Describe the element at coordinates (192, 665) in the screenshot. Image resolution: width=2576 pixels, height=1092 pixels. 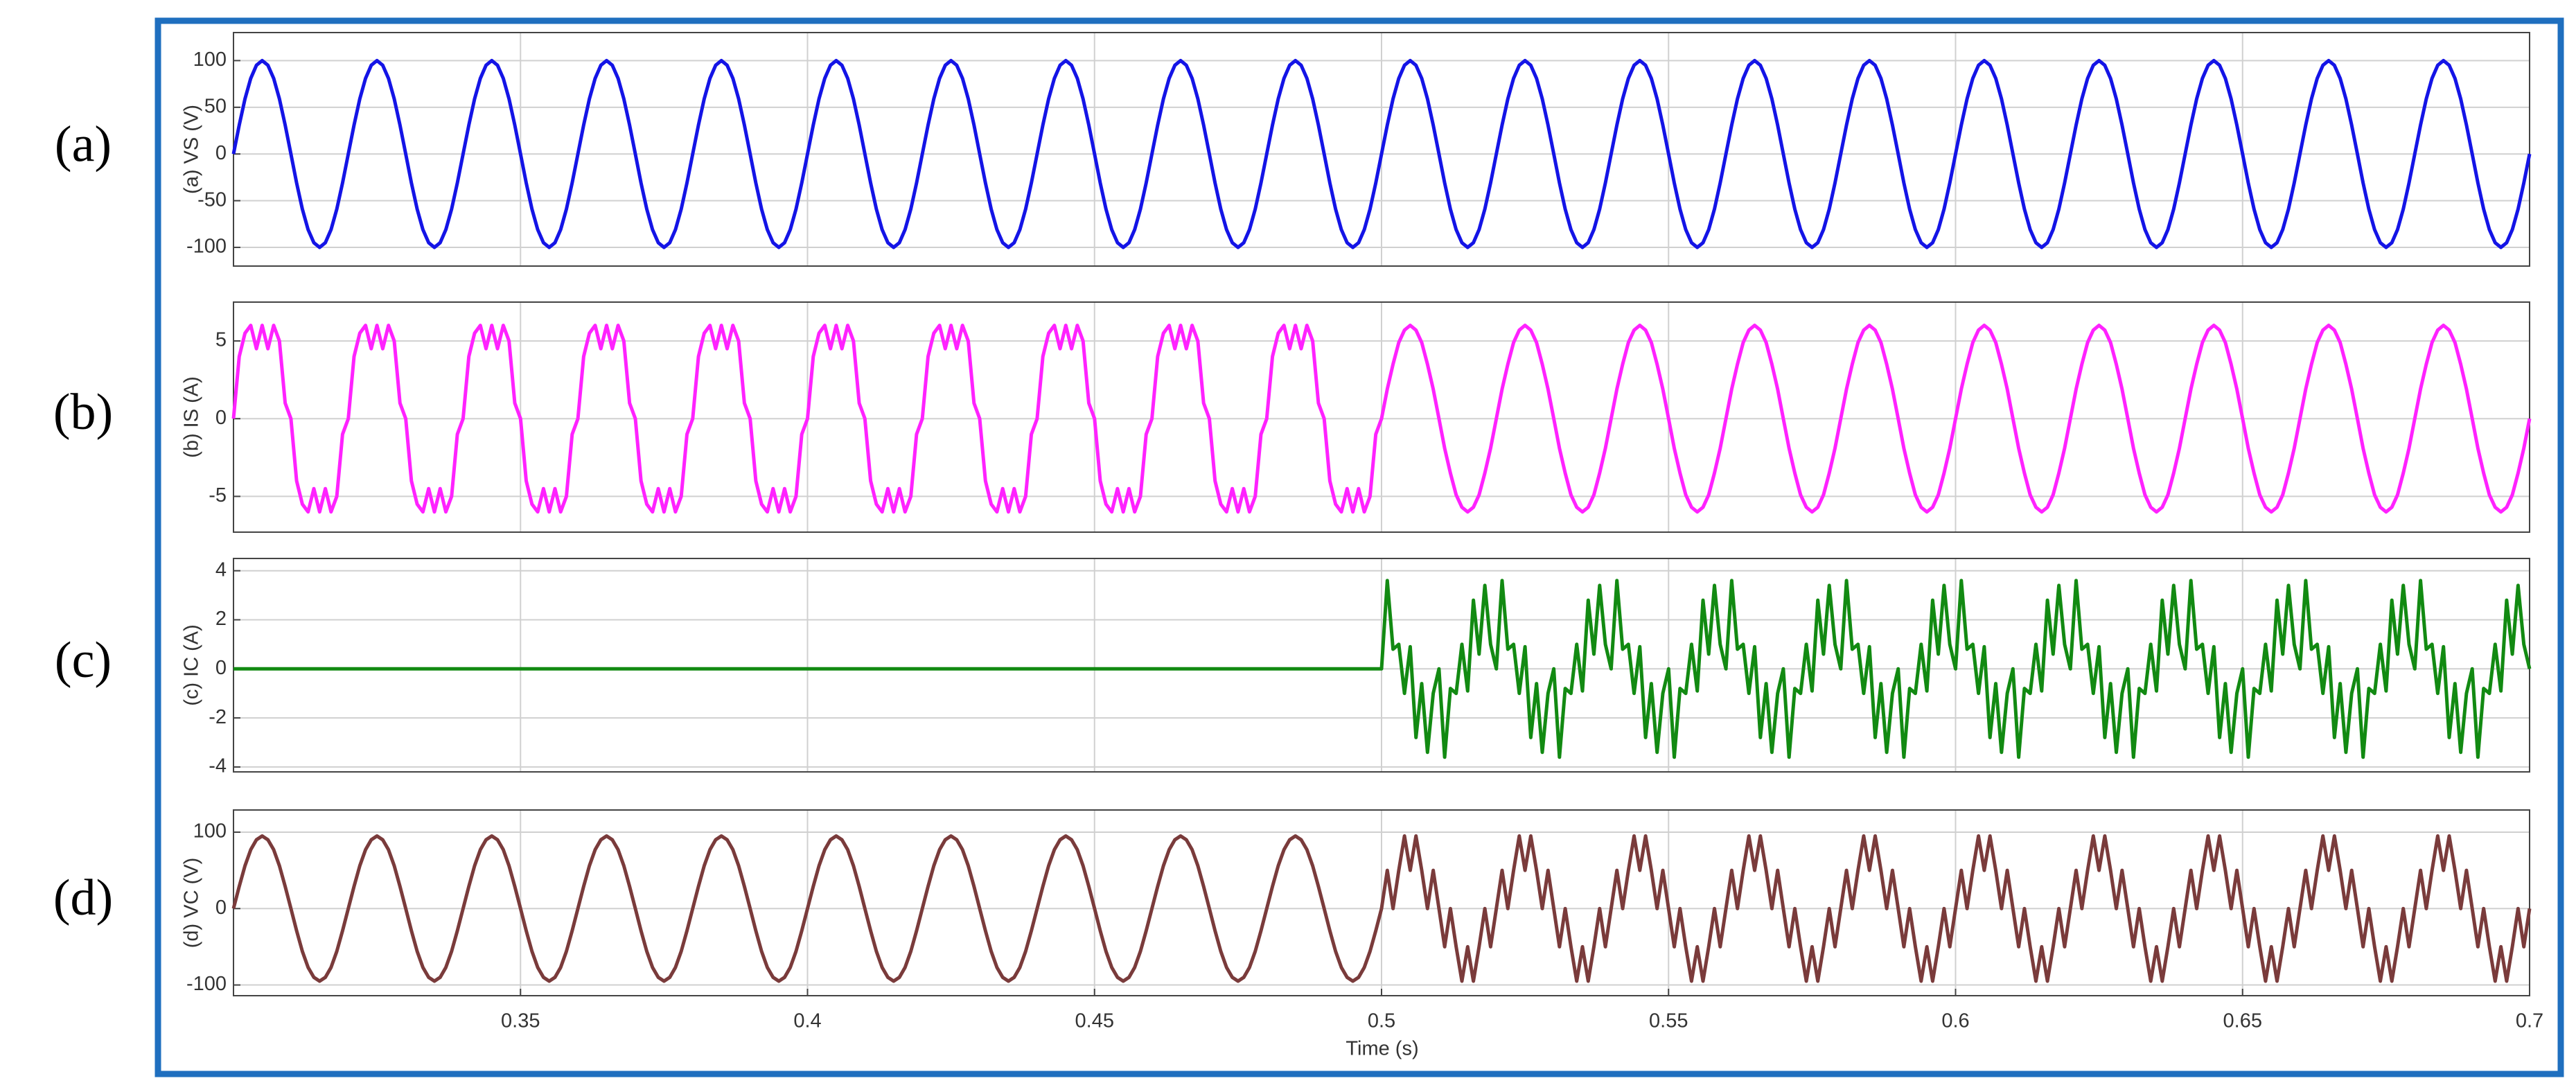
I see `y-axis-label: (c) IC (A)` at that location.